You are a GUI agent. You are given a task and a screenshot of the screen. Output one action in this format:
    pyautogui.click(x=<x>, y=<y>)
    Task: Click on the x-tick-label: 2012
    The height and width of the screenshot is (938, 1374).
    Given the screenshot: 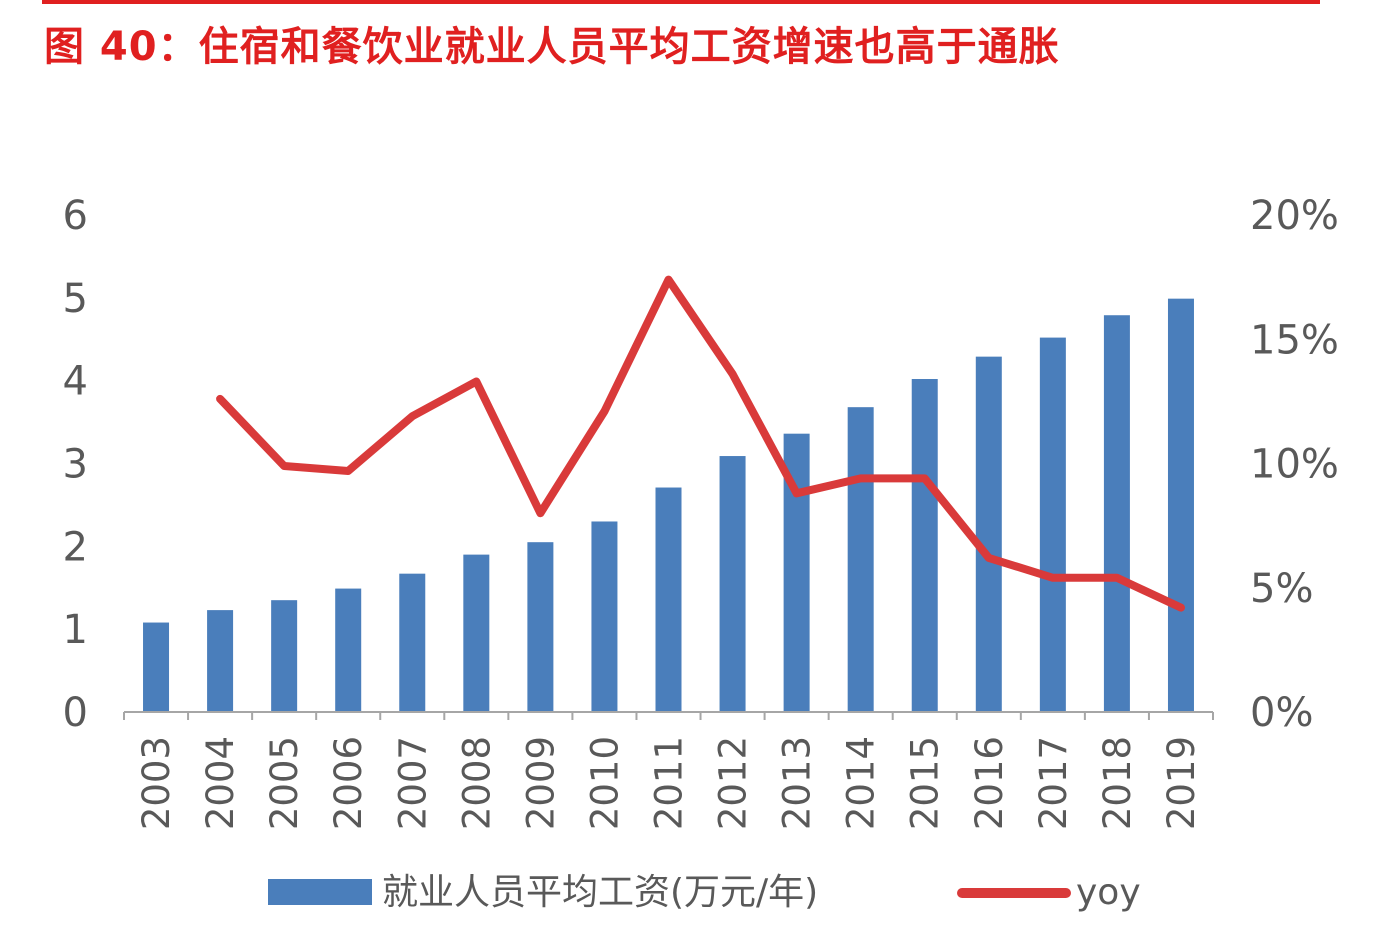 What is the action you would take?
    pyautogui.click(x=733, y=783)
    